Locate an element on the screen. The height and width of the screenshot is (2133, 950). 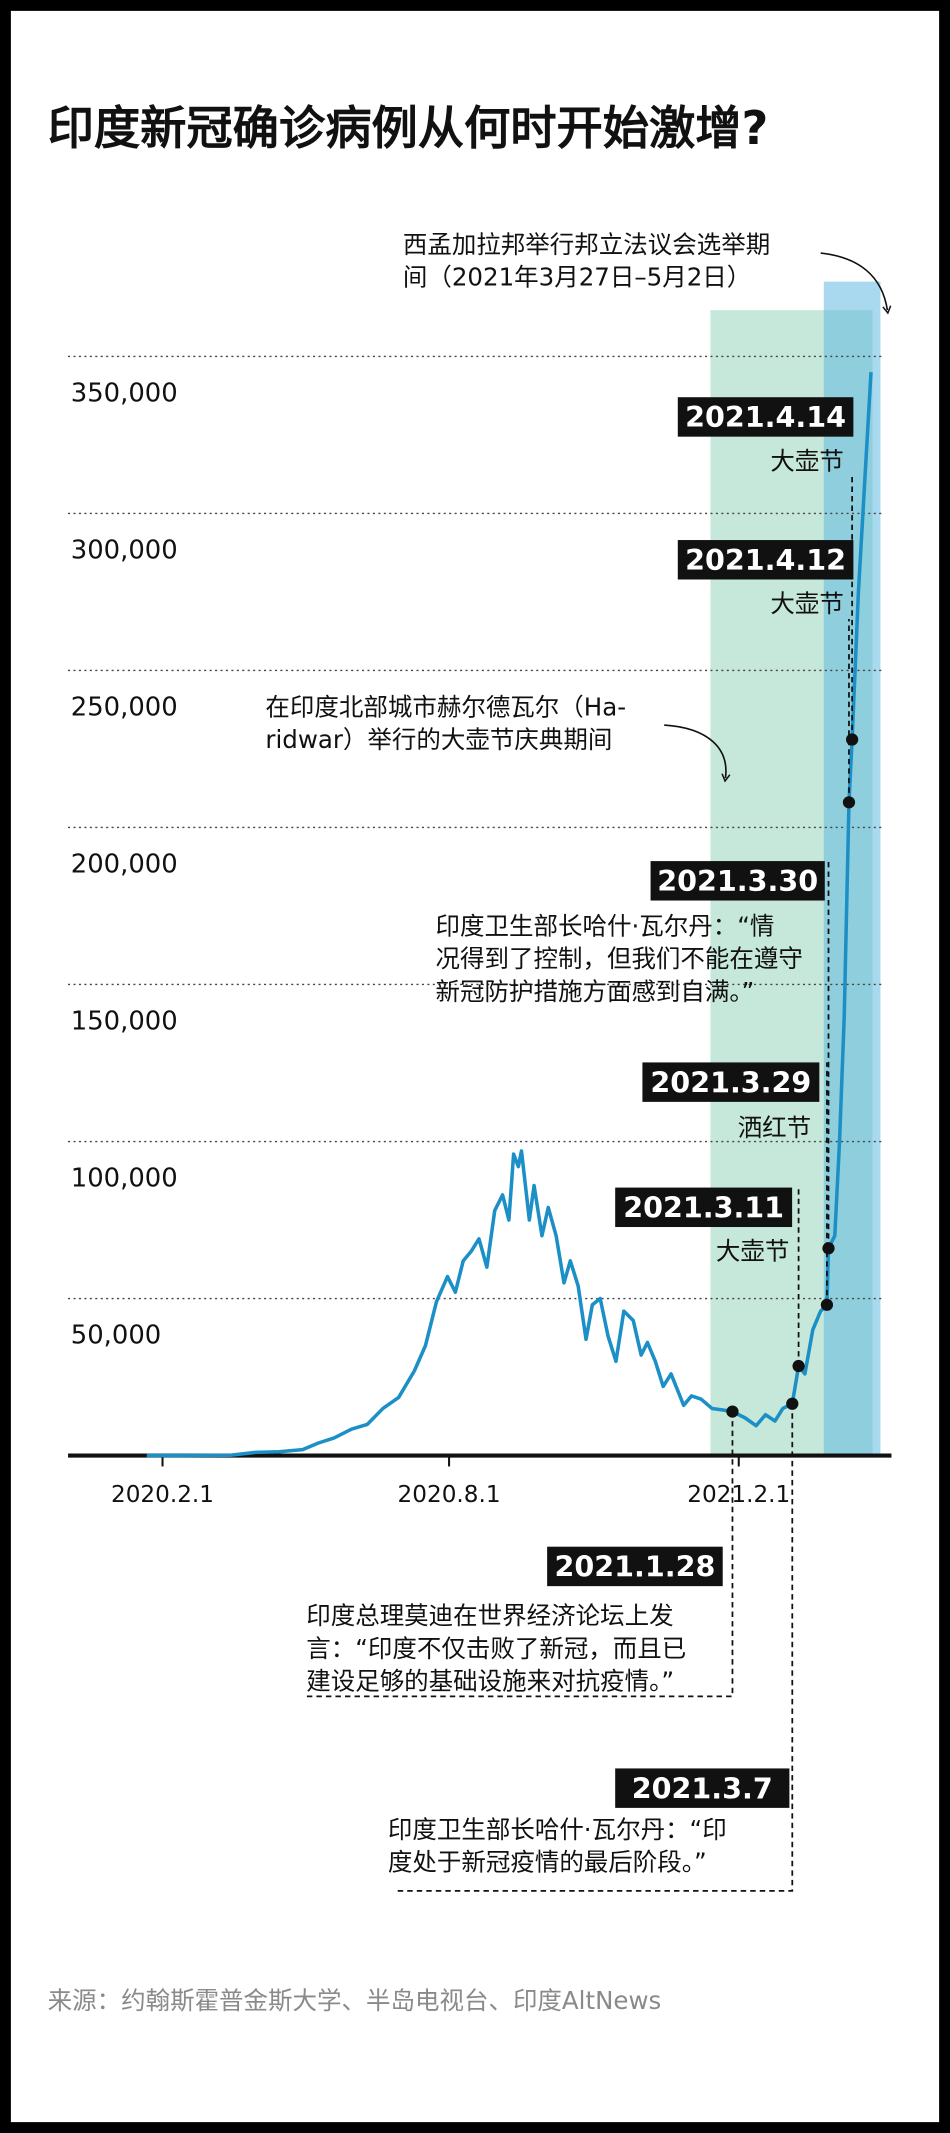
y-tick-label: 100,000 is located at coordinates (124, 1178).